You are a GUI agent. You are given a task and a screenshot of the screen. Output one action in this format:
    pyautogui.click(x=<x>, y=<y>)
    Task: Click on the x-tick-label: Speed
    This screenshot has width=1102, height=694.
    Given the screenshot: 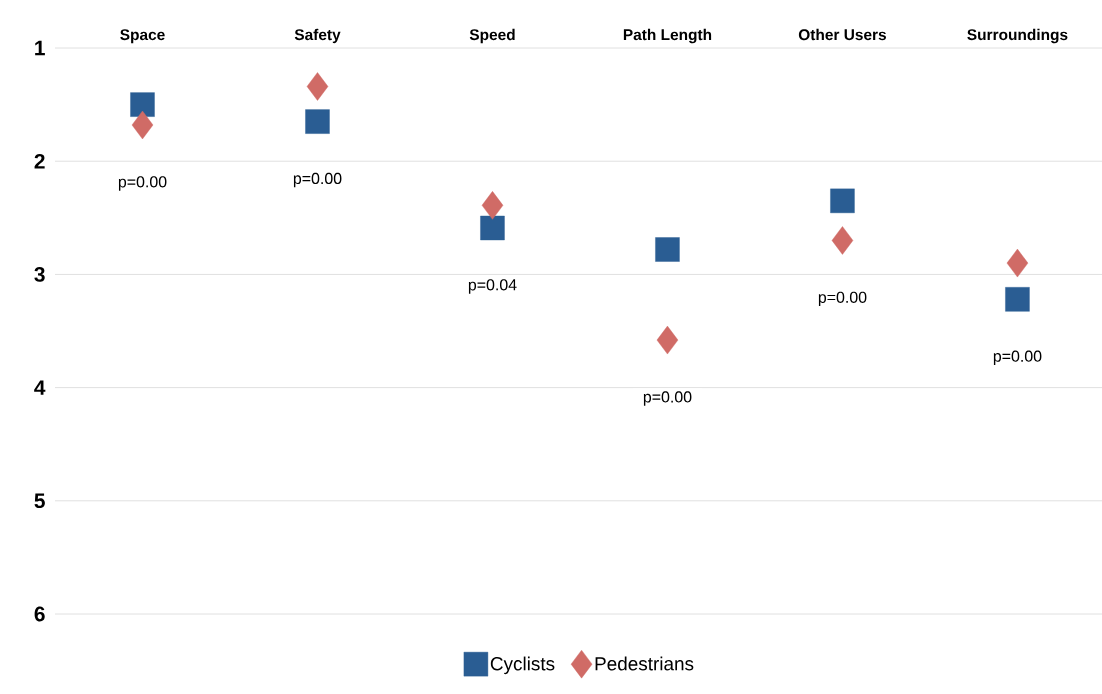 What is the action you would take?
    pyautogui.click(x=492, y=36)
    